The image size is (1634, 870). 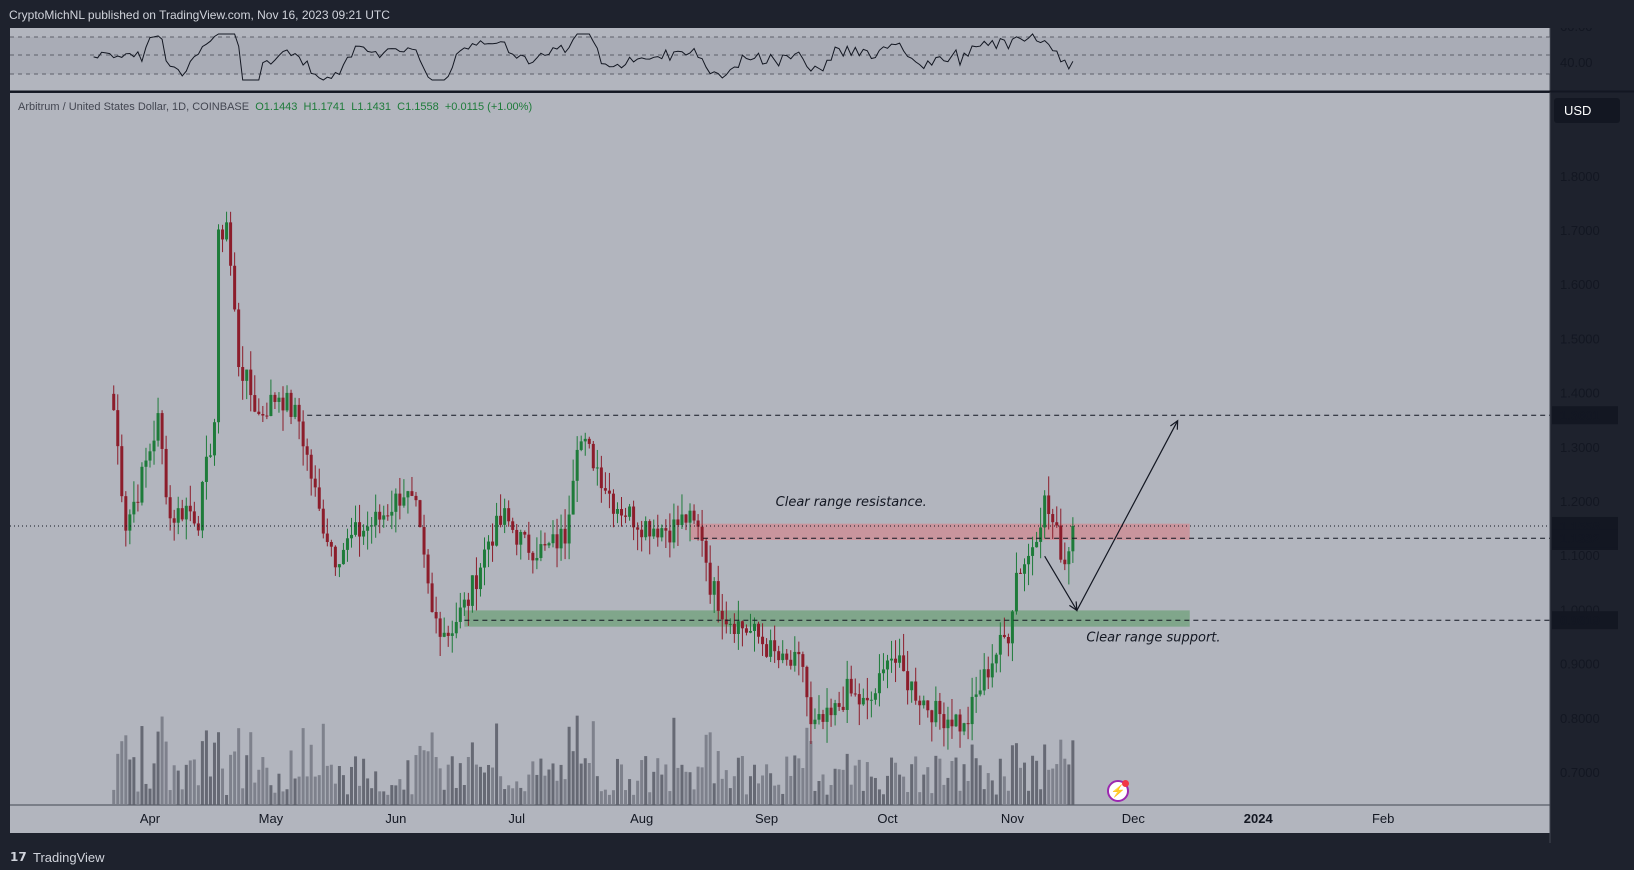 I want to click on currency-button: USD, so click(x=1587, y=110).